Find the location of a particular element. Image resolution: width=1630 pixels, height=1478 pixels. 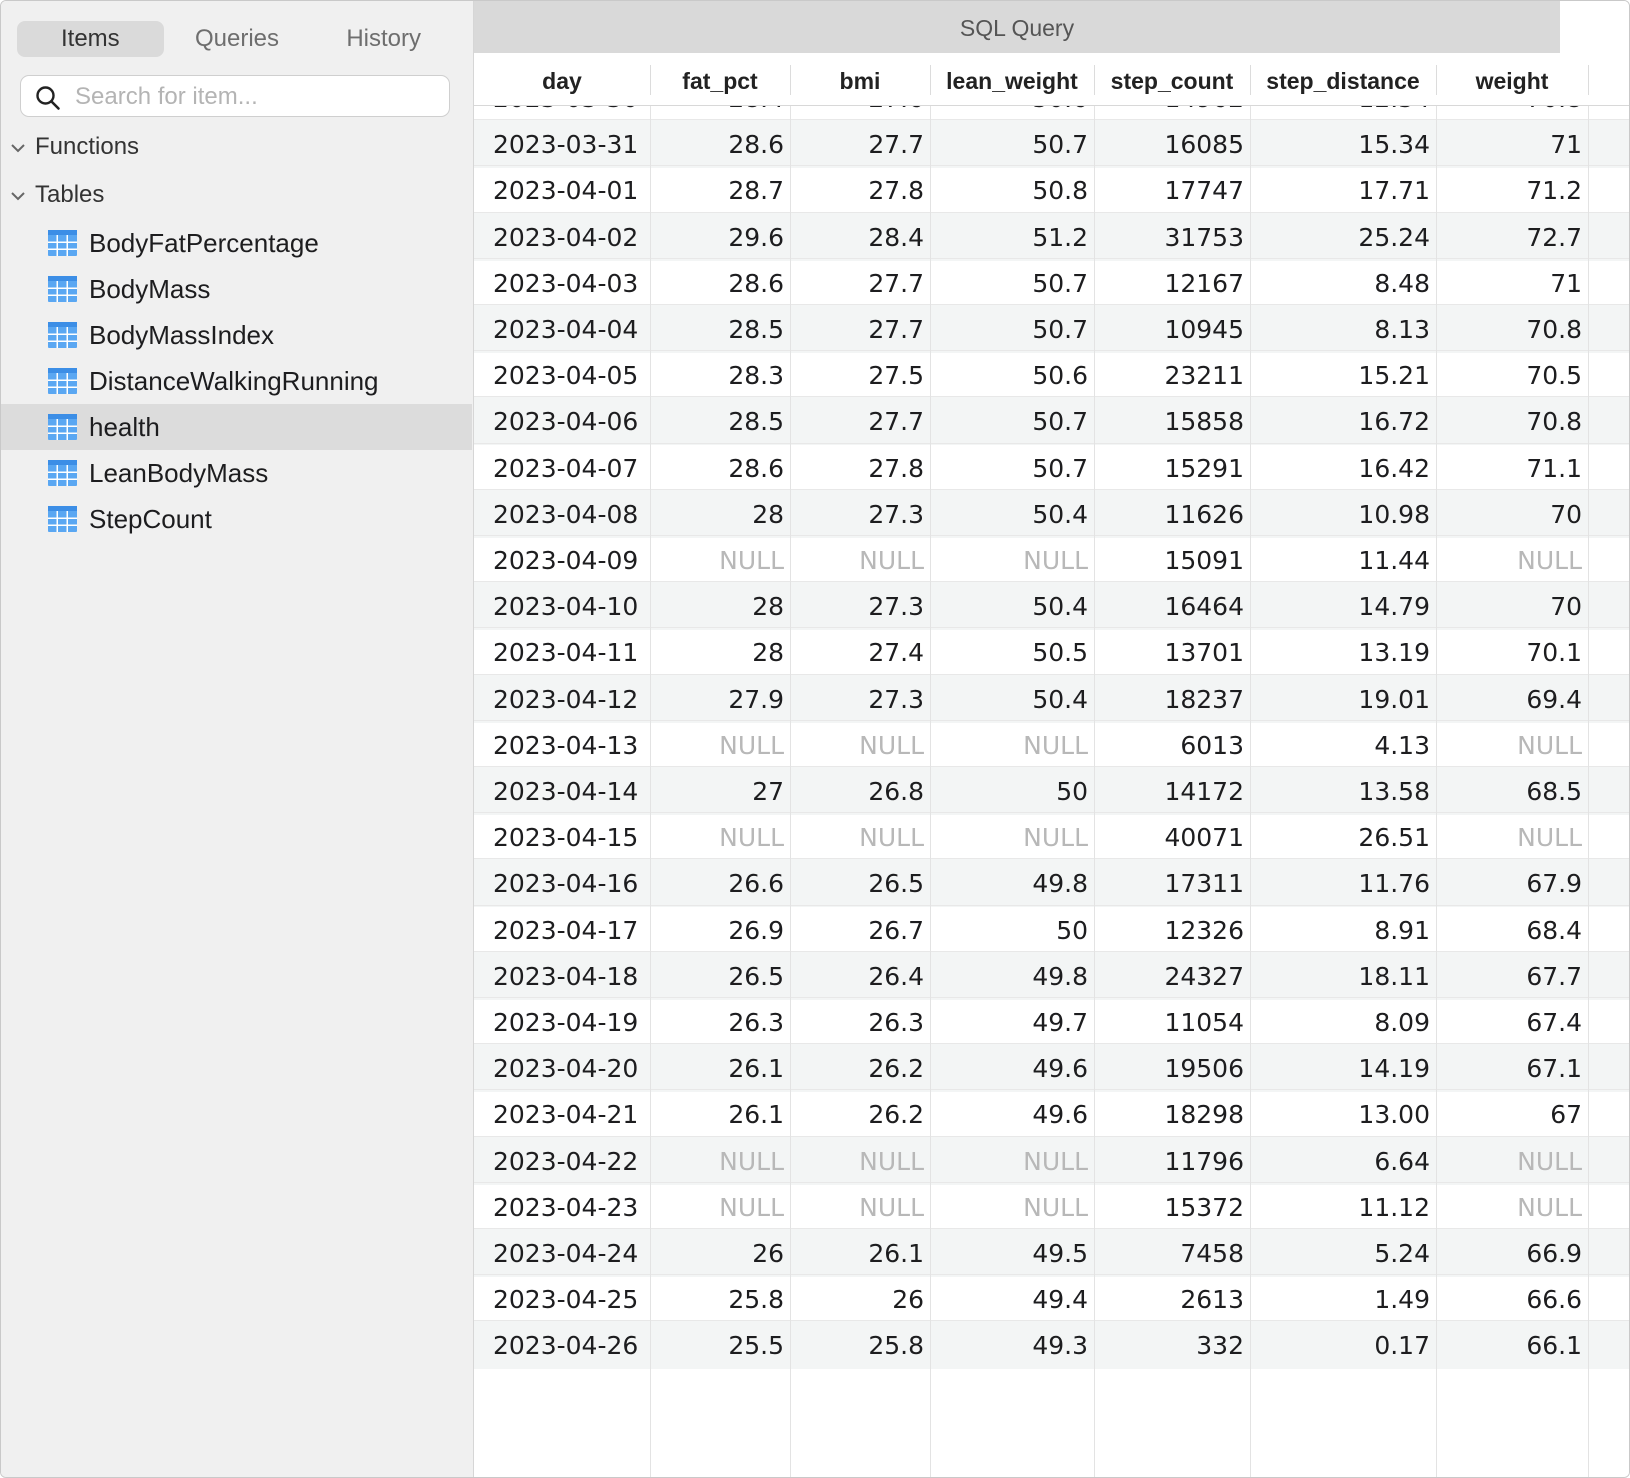

cell-step-count: 12167 is located at coordinates (1204, 283).